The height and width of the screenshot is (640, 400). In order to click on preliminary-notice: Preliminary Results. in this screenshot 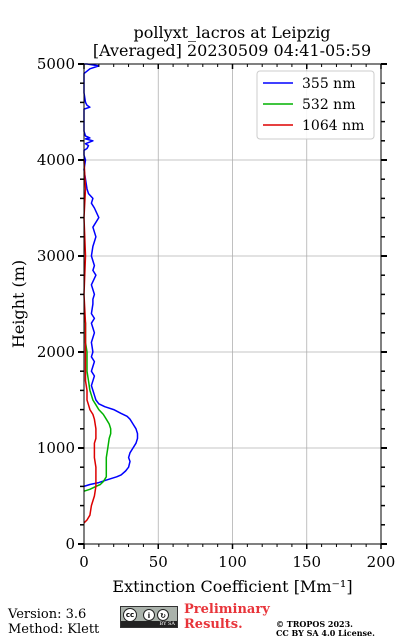, I will do `click(227, 617)`.